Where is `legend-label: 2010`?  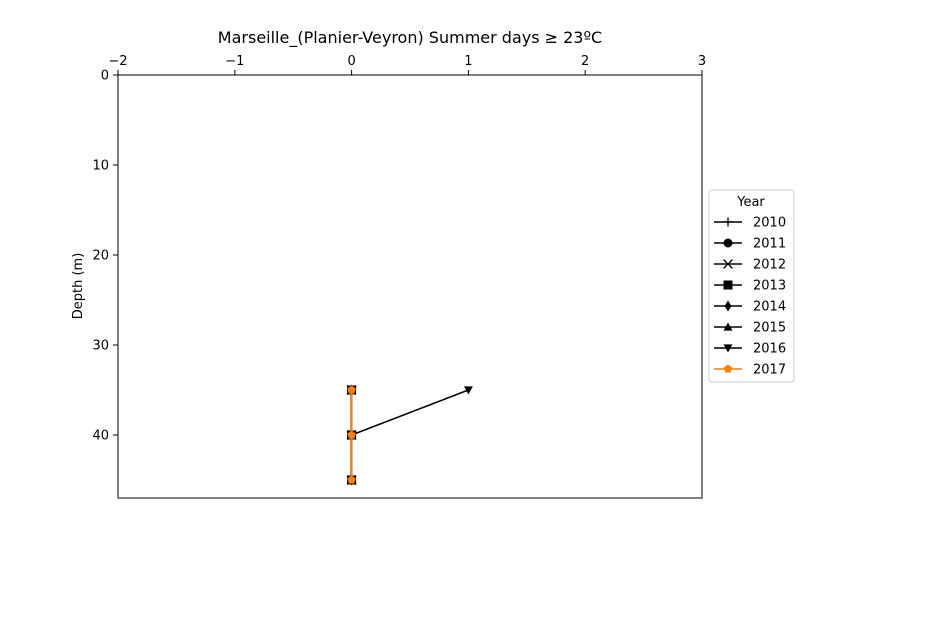 legend-label: 2010 is located at coordinates (769, 223).